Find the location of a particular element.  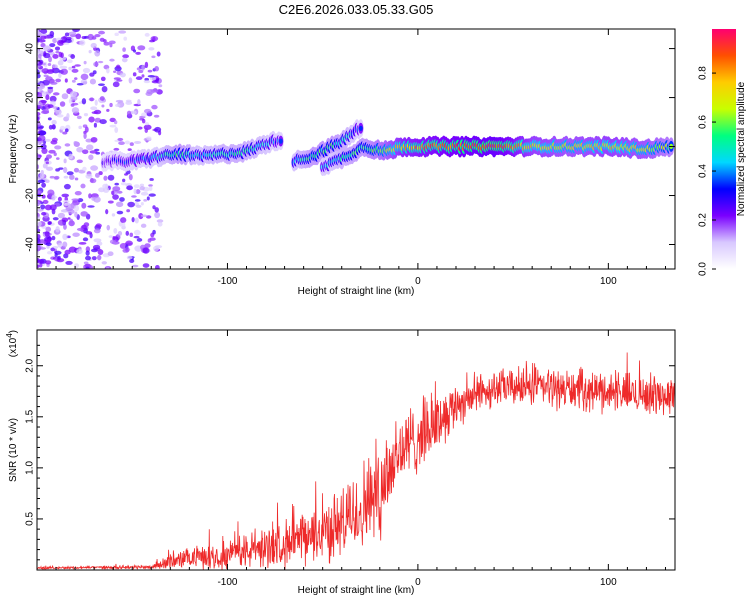

y-tick-label: 1.0 is located at coordinates (30, 467).